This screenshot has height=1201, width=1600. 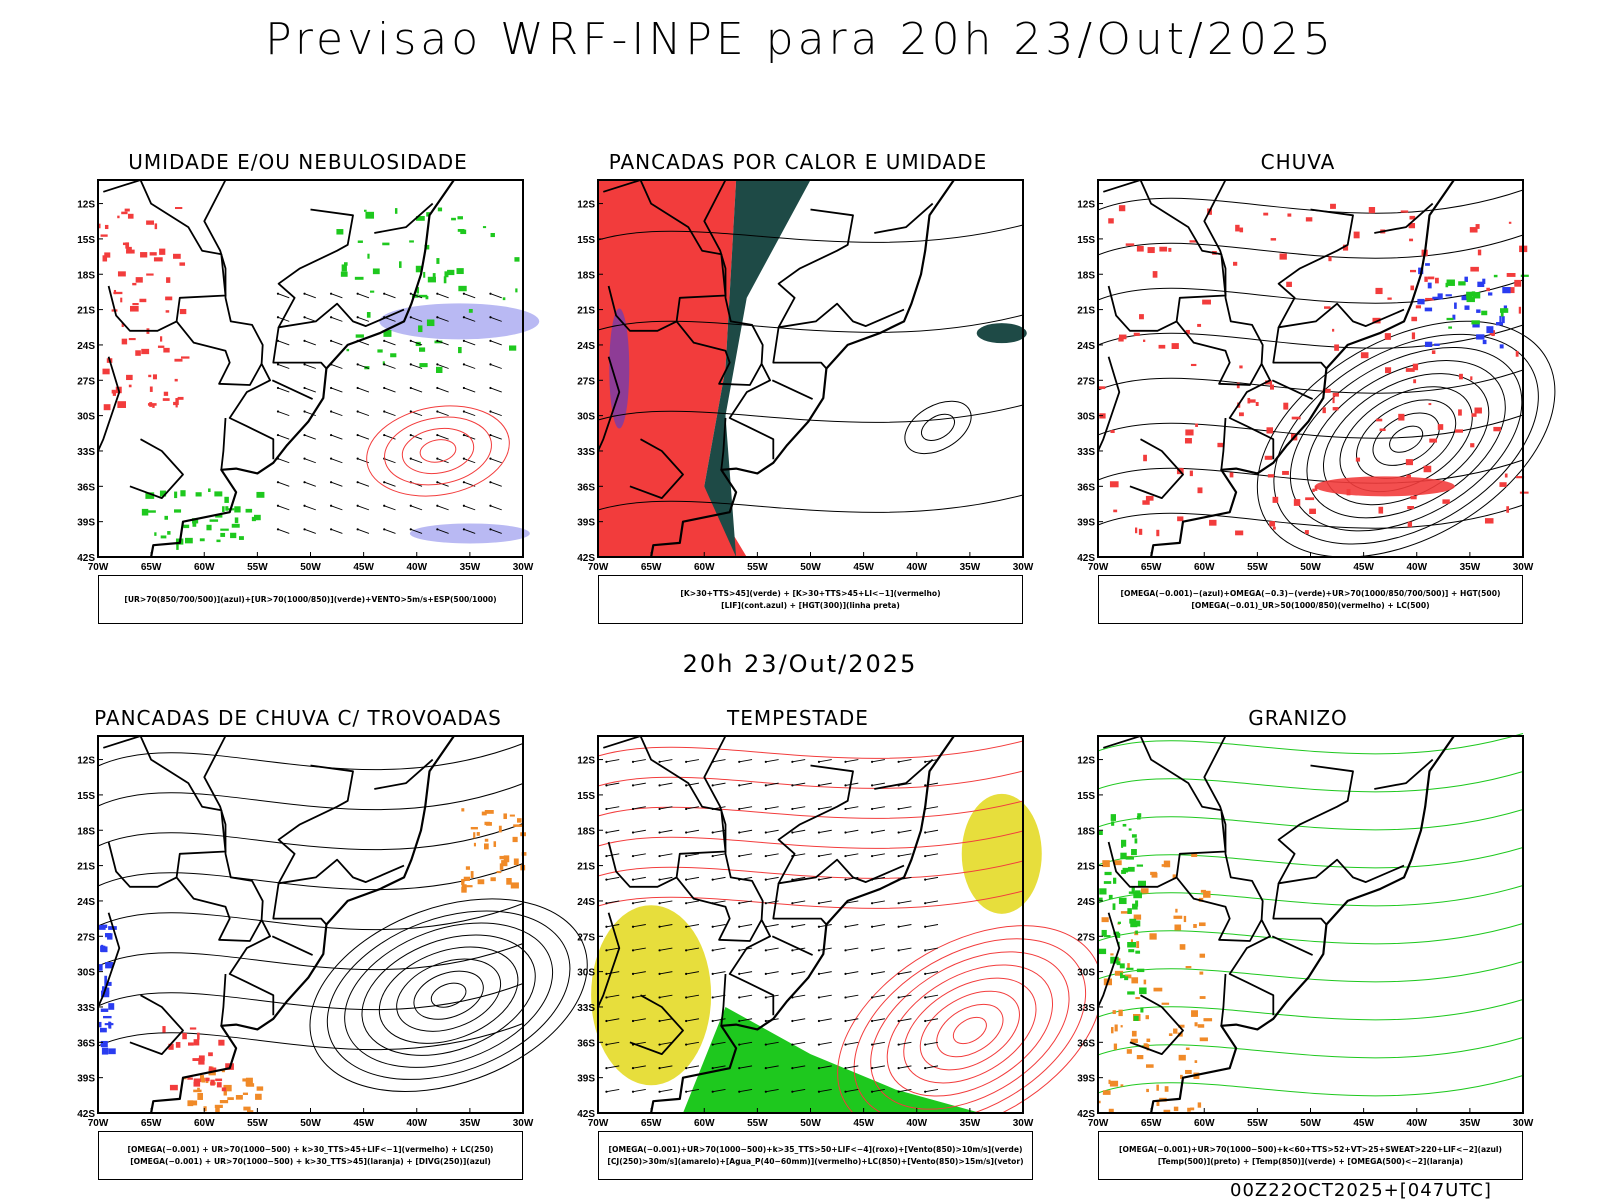 I want to click on streamline, so click(x=1406, y=439).